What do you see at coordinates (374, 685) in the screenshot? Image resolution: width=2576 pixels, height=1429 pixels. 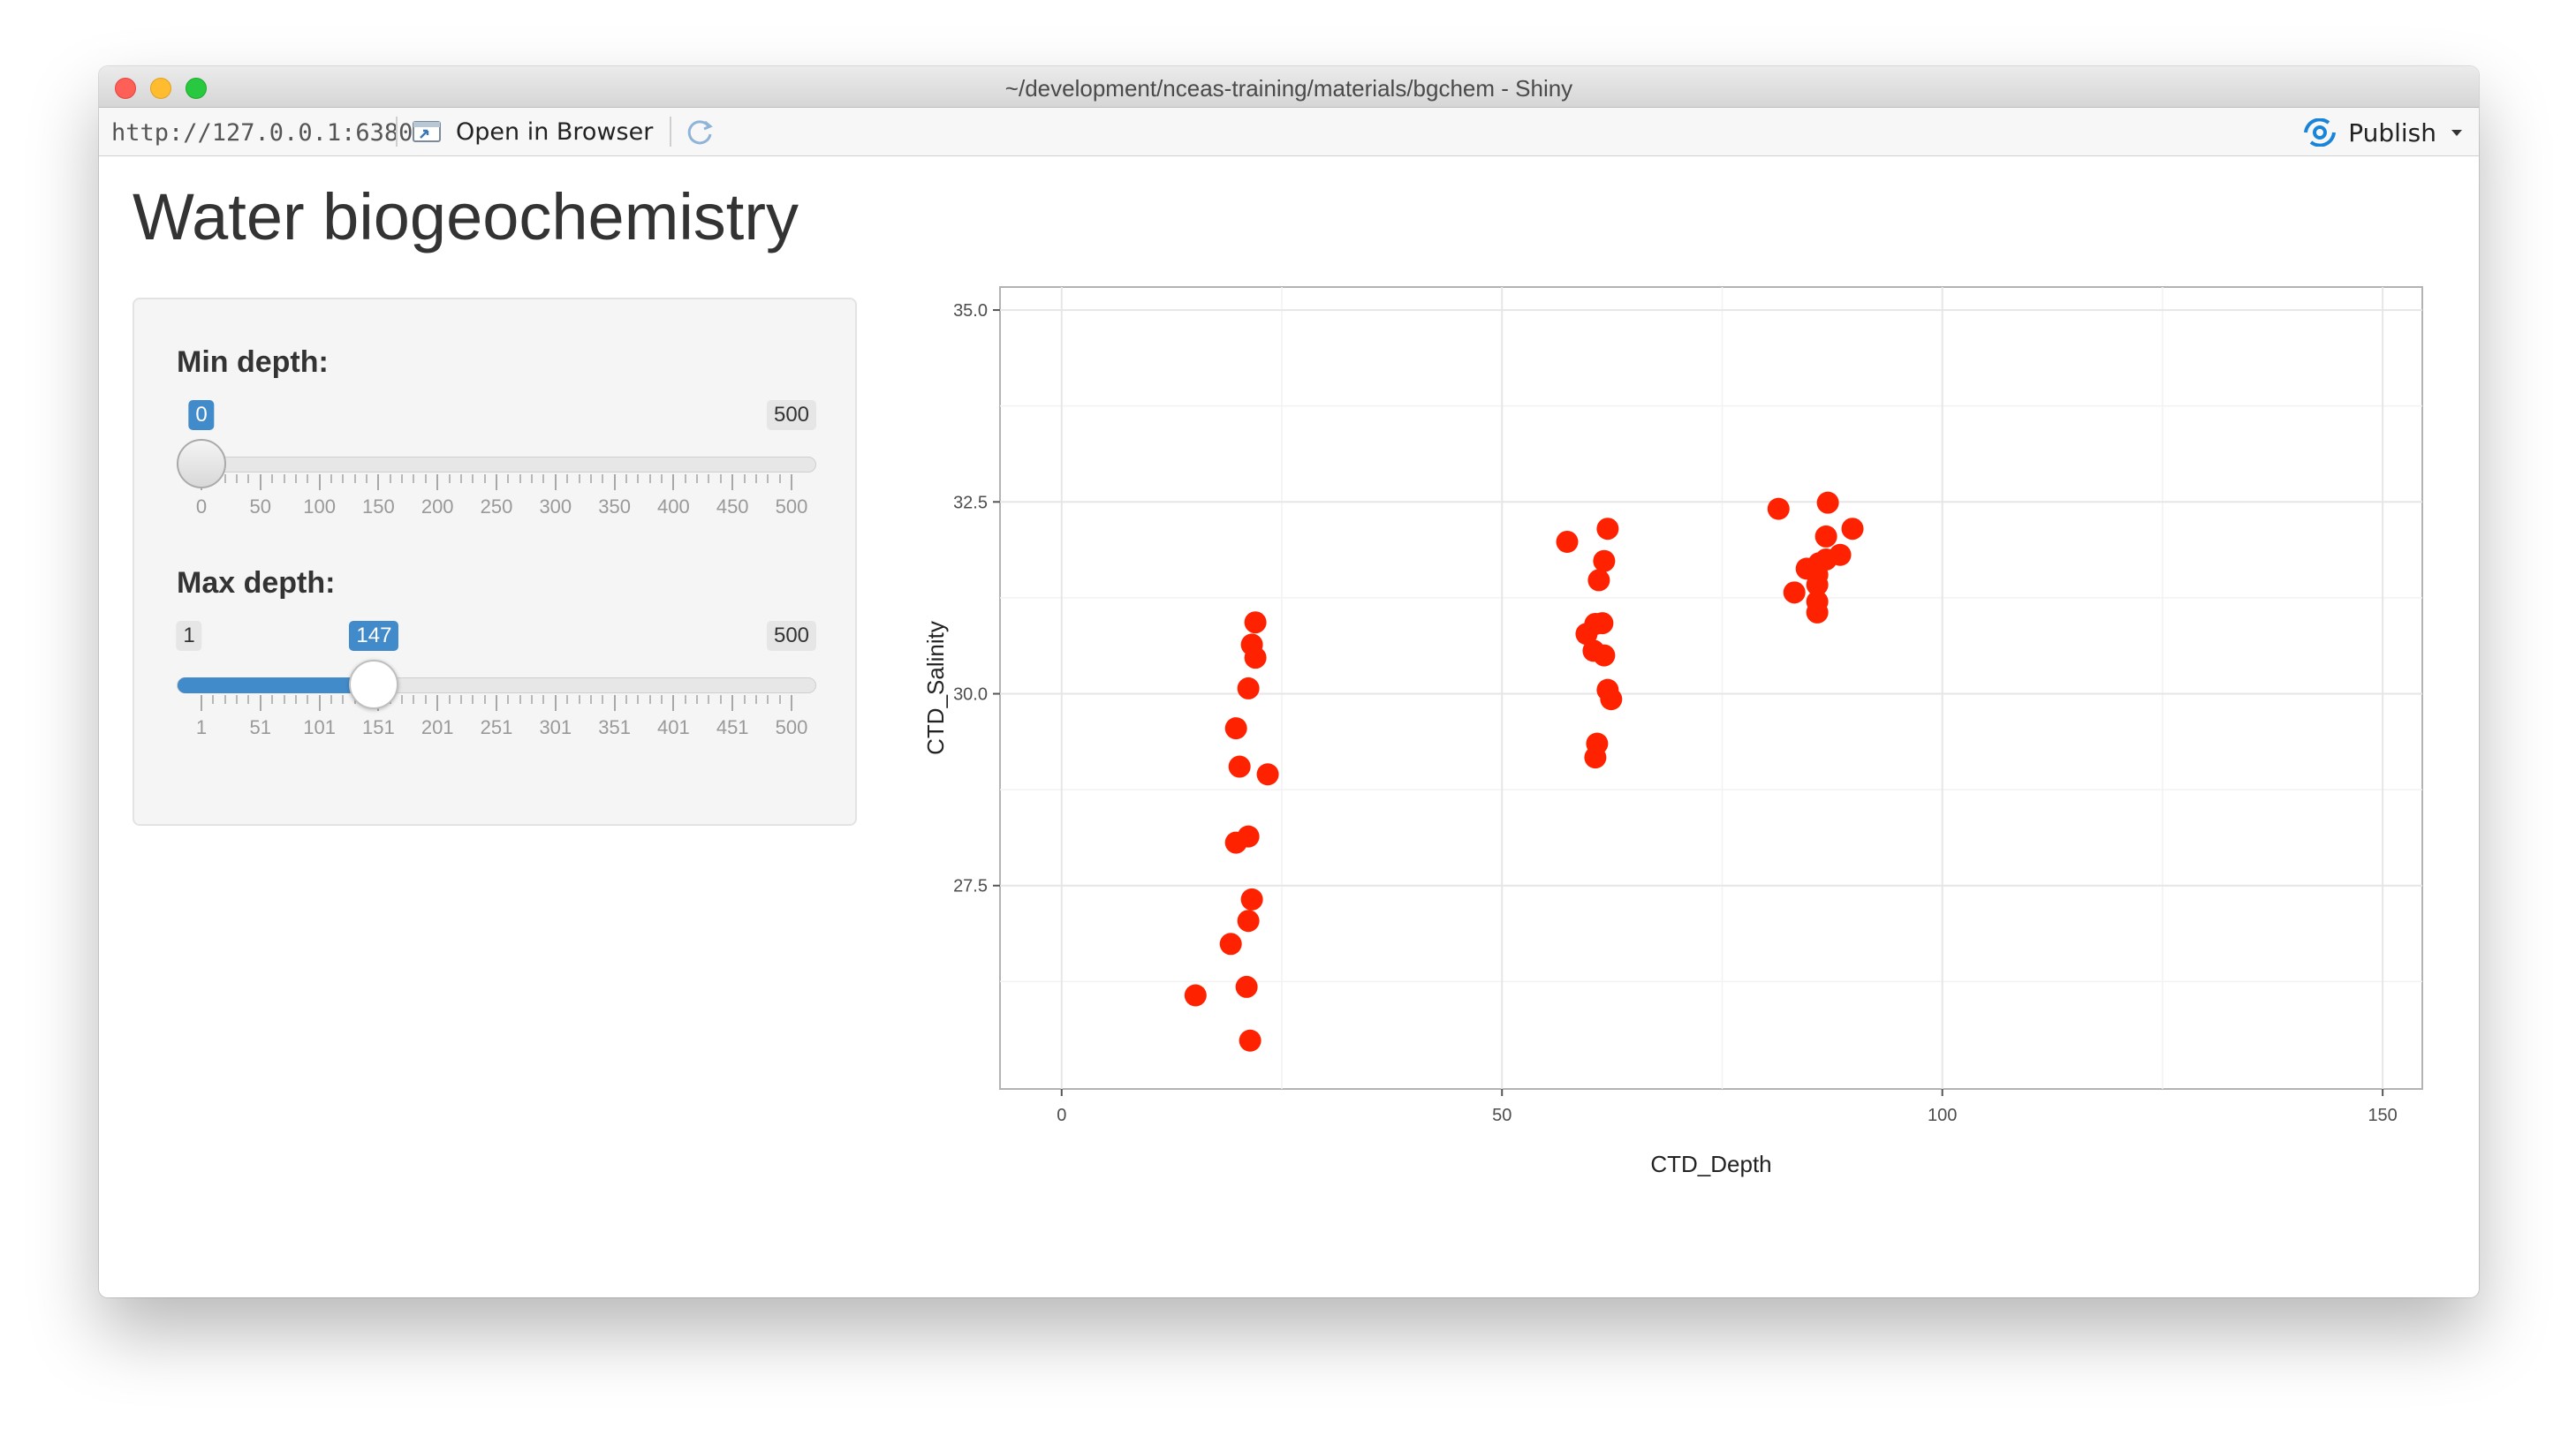 I see `max-depth-slider-handle` at bounding box center [374, 685].